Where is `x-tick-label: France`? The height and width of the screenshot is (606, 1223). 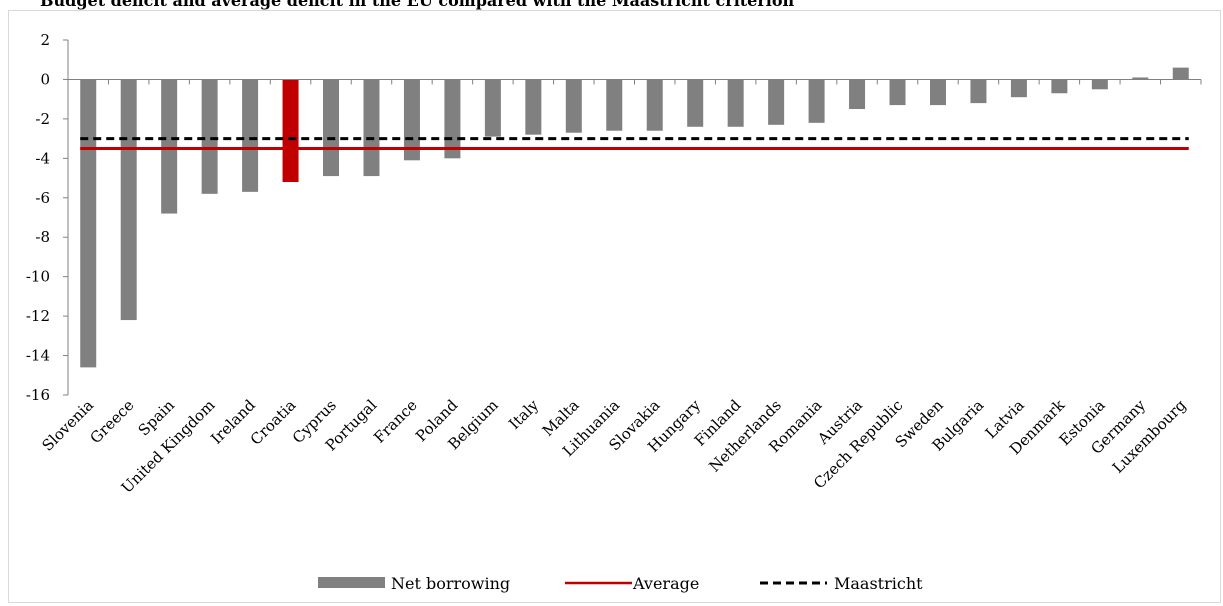
x-tick-label: France is located at coordinates (395, 421).